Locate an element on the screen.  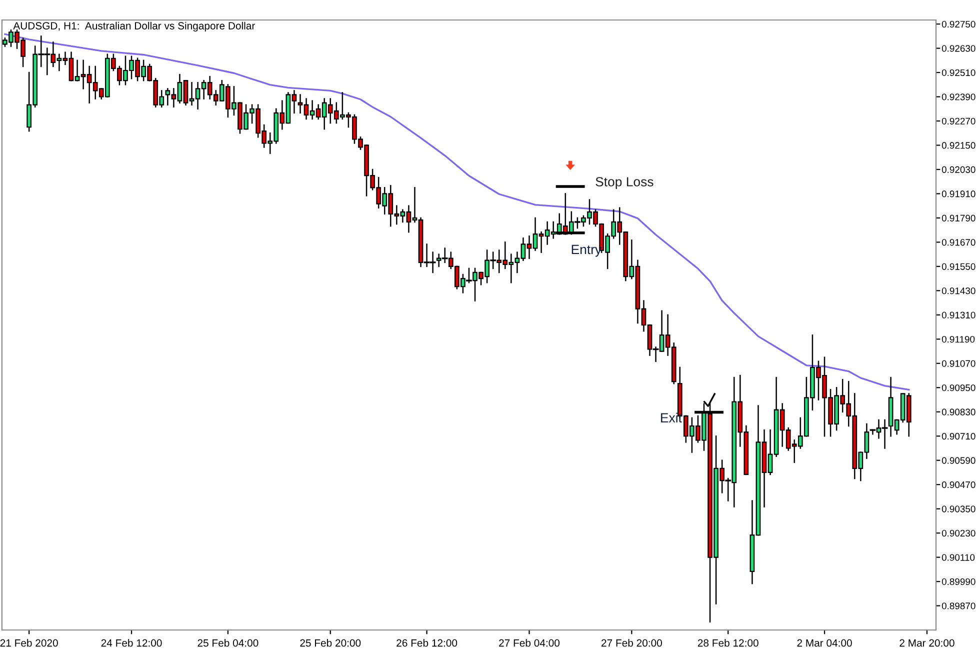
x-tick-label: 2 Mar 20:00 is located at coordinates (927, 643).